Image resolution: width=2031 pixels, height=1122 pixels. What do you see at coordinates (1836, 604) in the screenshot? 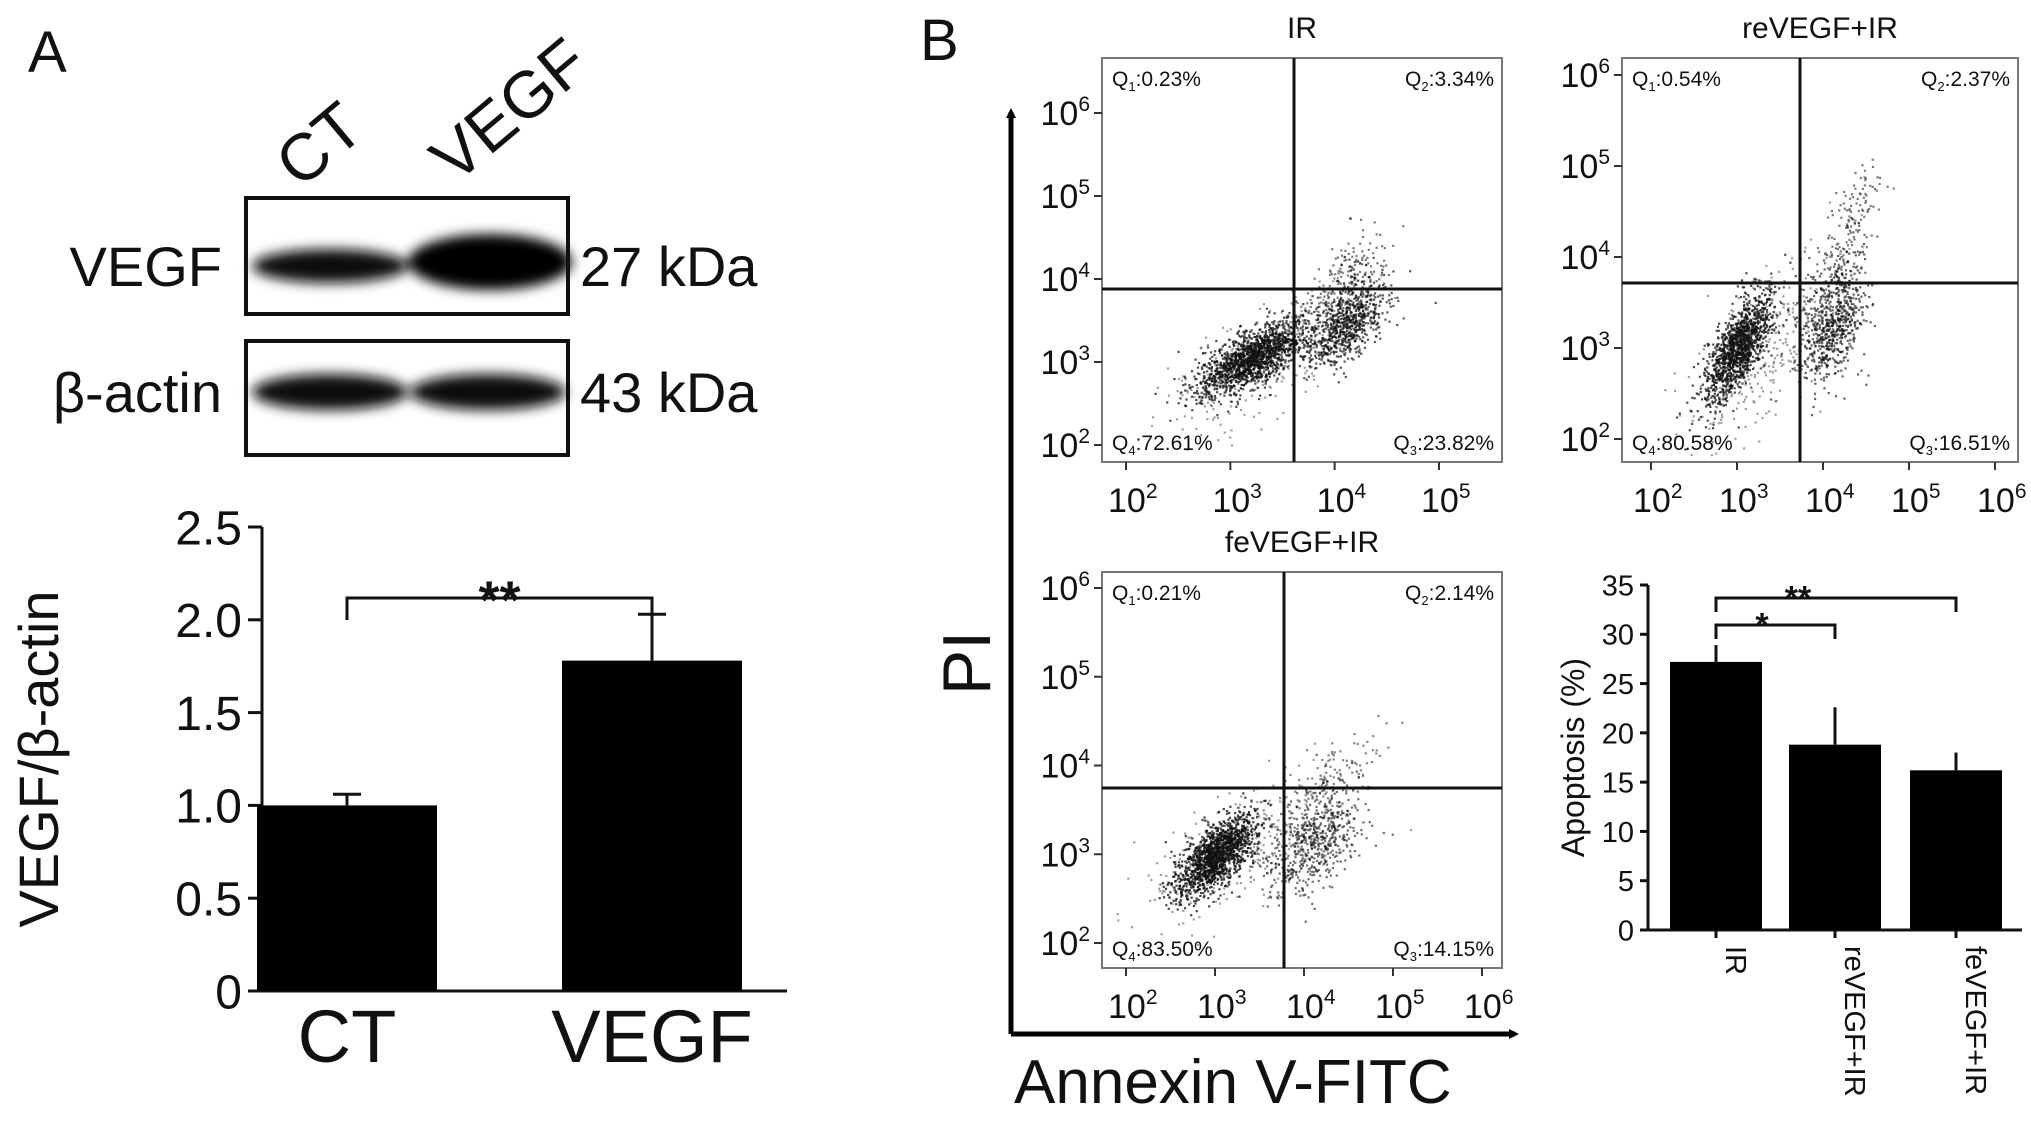
I see `significance-bracket` at bounding box center [1836, 604].